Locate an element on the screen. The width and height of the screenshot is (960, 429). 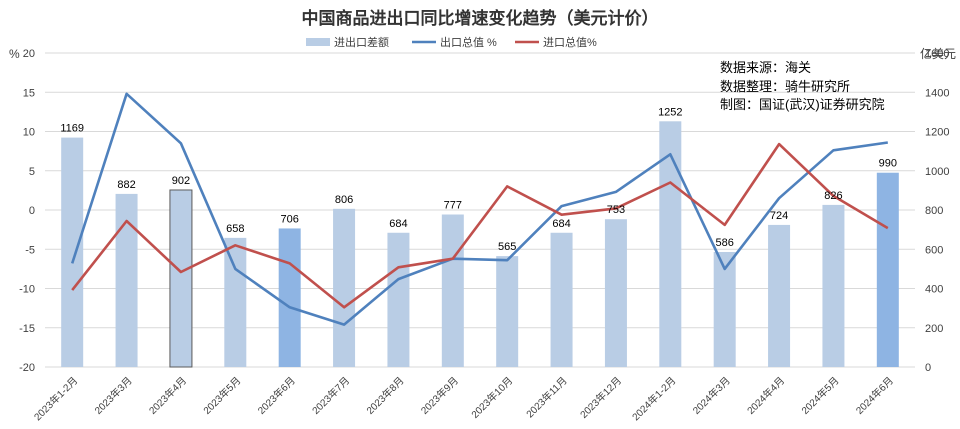
right-tick-label: 400 is located at coordinates (934, 290).